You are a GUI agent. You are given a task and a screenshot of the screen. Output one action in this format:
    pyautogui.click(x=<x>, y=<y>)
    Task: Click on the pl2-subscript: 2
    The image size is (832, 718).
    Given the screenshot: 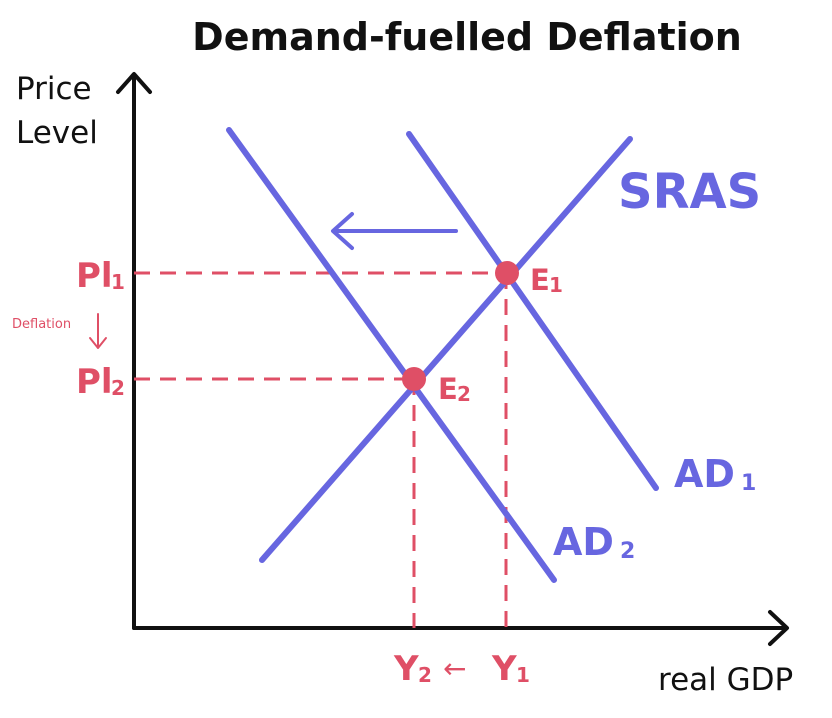 What is the action you would take?
    pyautogui.click(x=118, y=388)
    